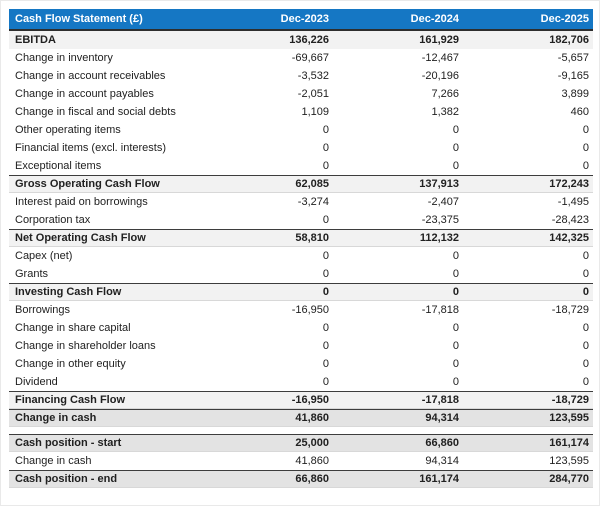 Image resolution: width=600 pixels, height=506 pixels. I want to click on row-label: Other operating items, so click(68, 130).